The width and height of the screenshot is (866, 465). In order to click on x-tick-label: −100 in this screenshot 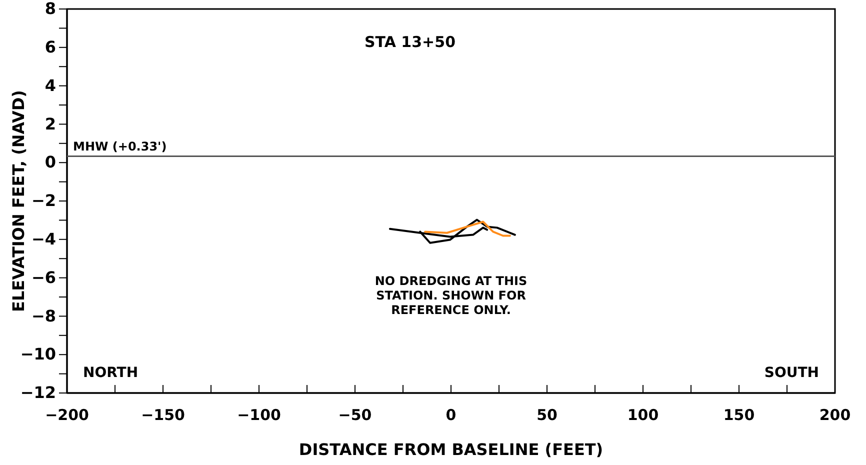, I will do `click(259, 415)`.